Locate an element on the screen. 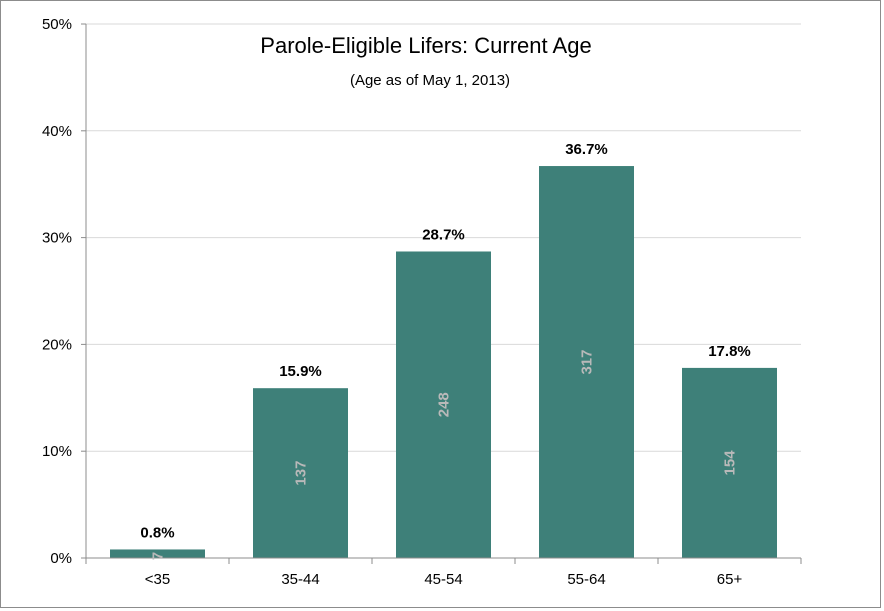  x-tick-label: 65+ is located at coordinates (730, 579).